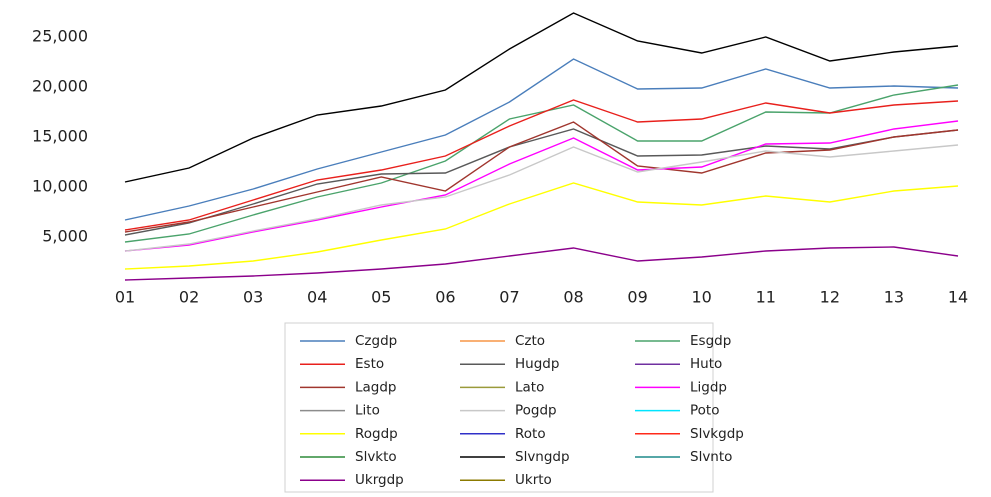 The image size is (991, 497). I want to click on x-tick-label: 10, so click(702, 297).